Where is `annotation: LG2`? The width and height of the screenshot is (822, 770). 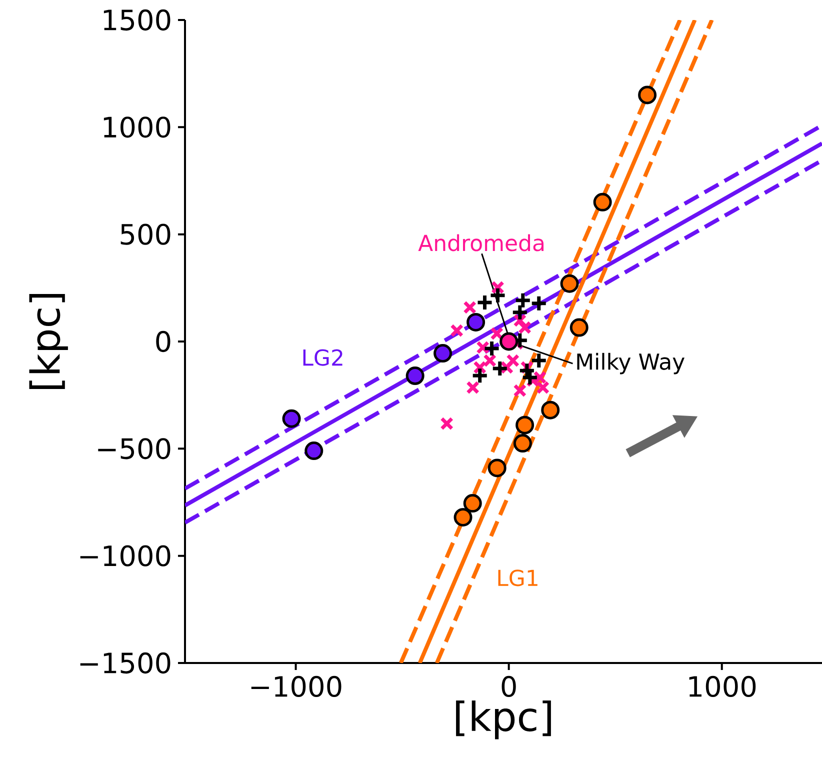
annotation: LG2 is located at coordinates (322, 357).